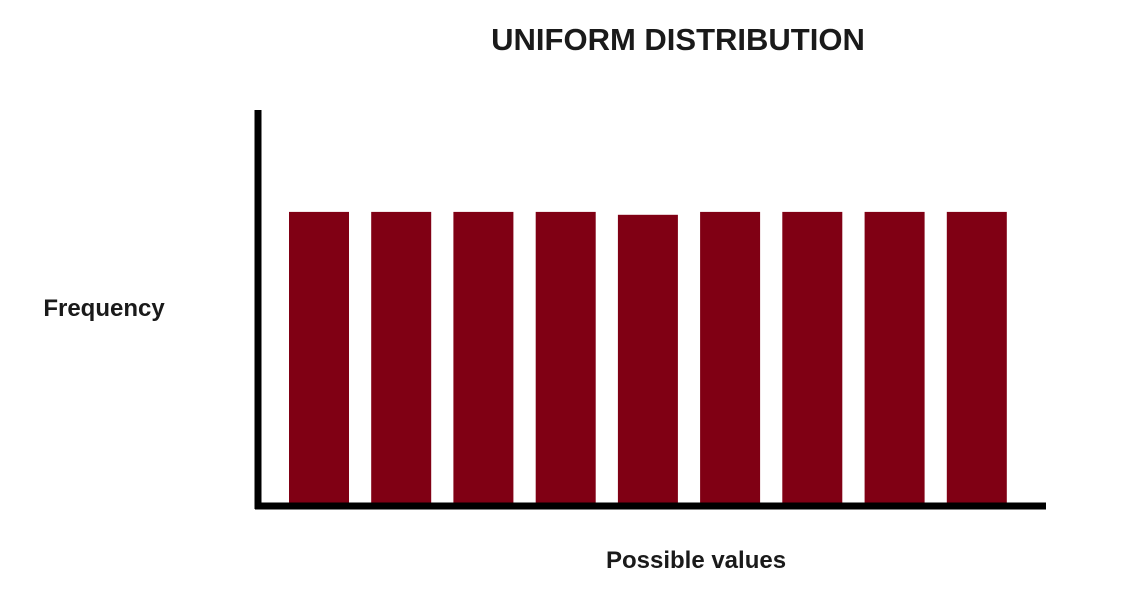  I want to click on y-axis-label: Frequency, so click(104, 308).